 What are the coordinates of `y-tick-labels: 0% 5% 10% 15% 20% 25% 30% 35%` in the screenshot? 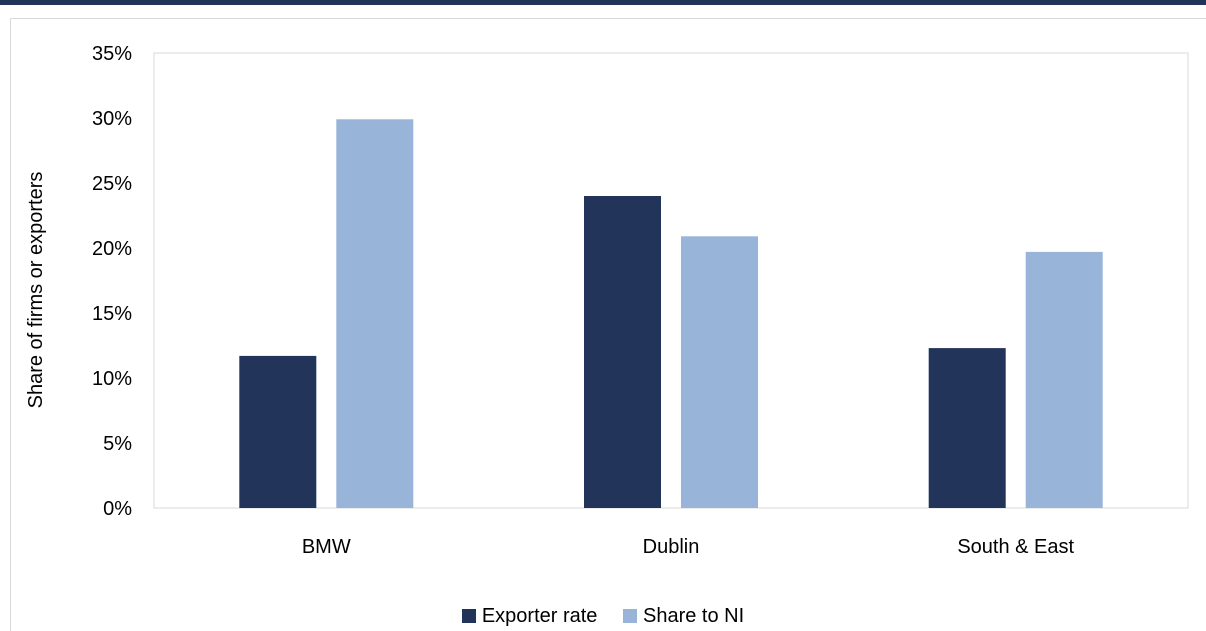 It's located at (112, 281).